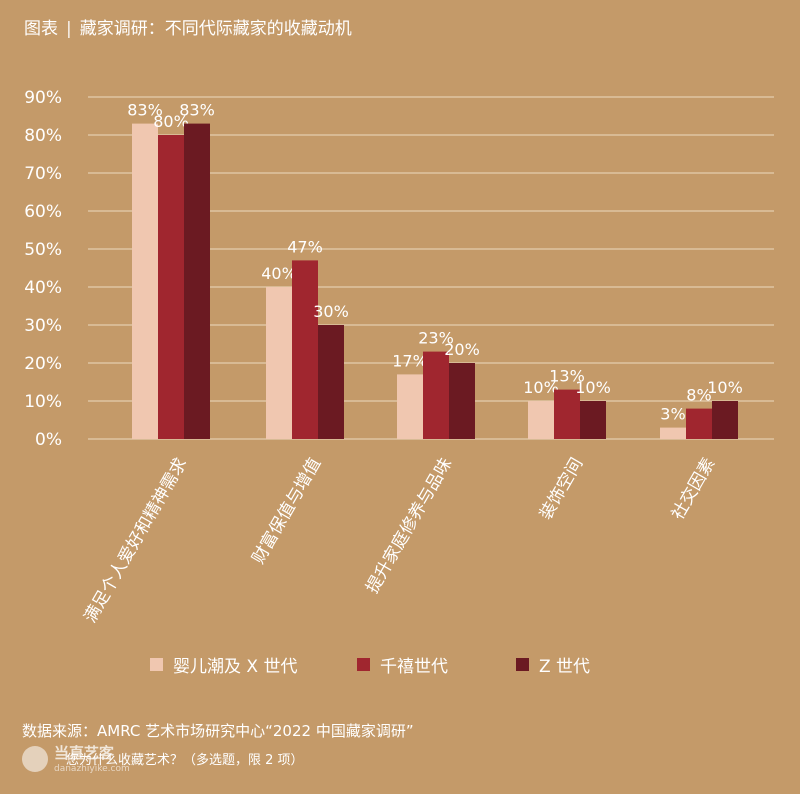 This screenshot has height=794, width=800. Describe the element at coordinates (43, 174) in the screenshot. I see `y-tick-label: 70%` at that location.